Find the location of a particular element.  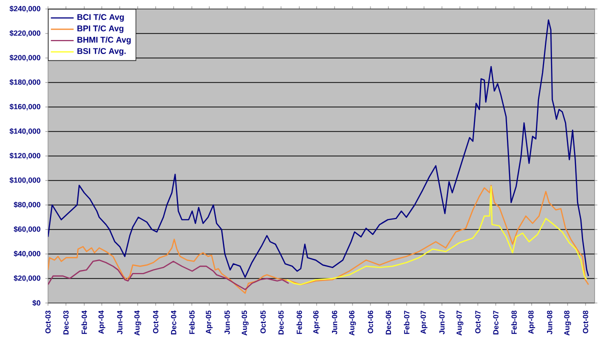

legend-label: BSI T/C Avg. is located at coordinates (101, 52).